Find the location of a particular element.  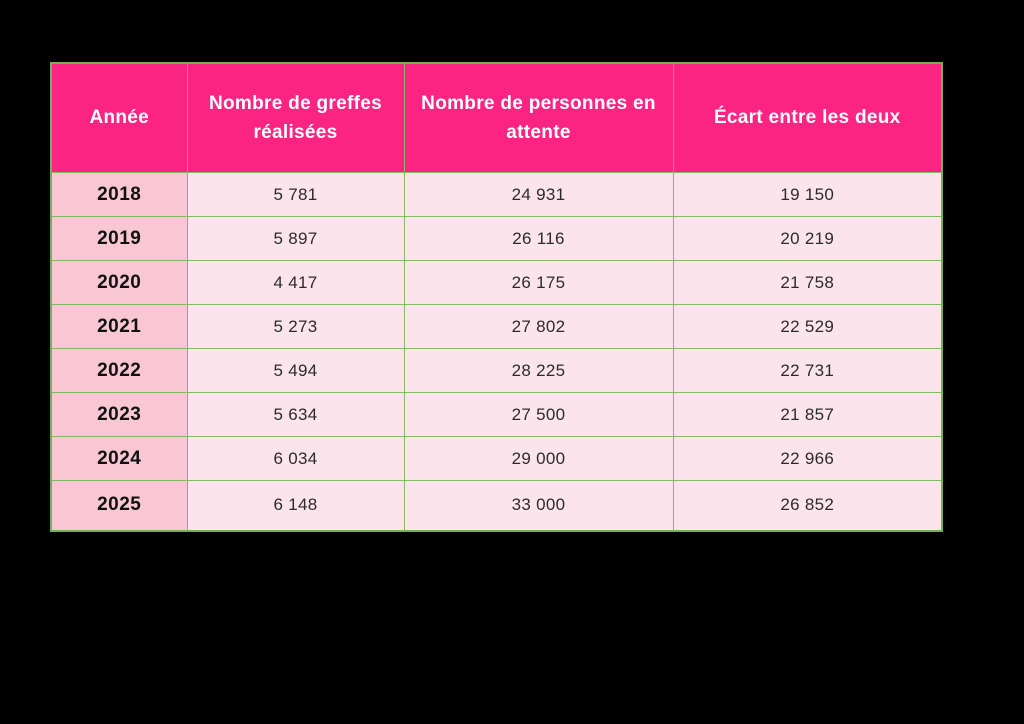

greffes-value-cell: 6 034 is located at coordinates (295, 458).